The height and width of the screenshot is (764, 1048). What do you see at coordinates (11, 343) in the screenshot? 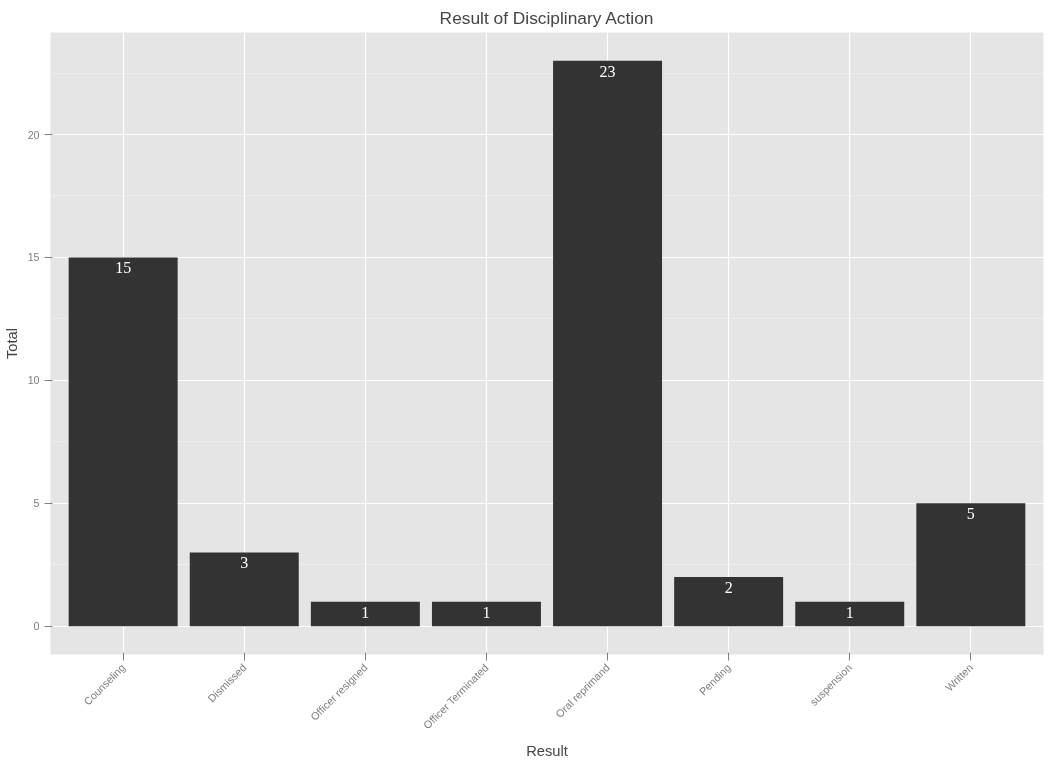
I see `y-axis-title: Total` at bounding box center [11, 343].